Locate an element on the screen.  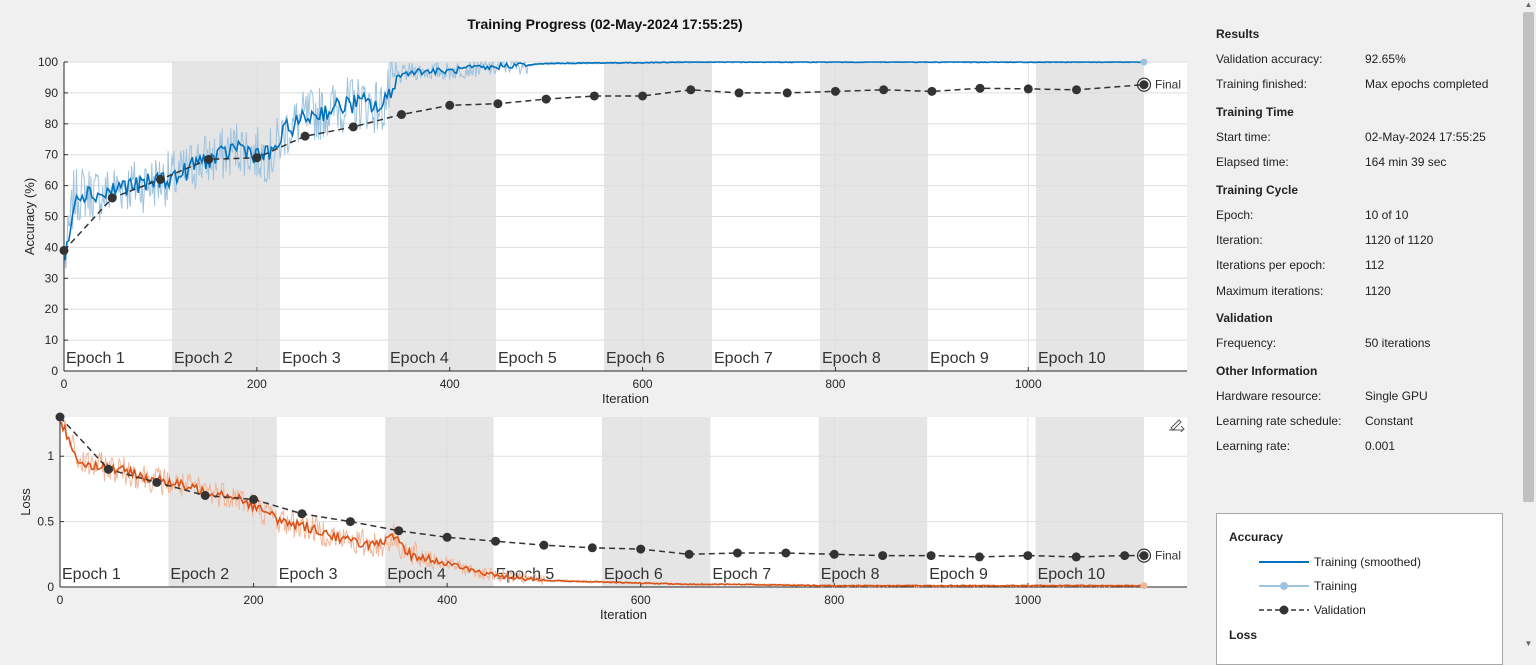
iterations-per-epoch-label: Iterations per epoch: is located at coordinates (1271, 265).